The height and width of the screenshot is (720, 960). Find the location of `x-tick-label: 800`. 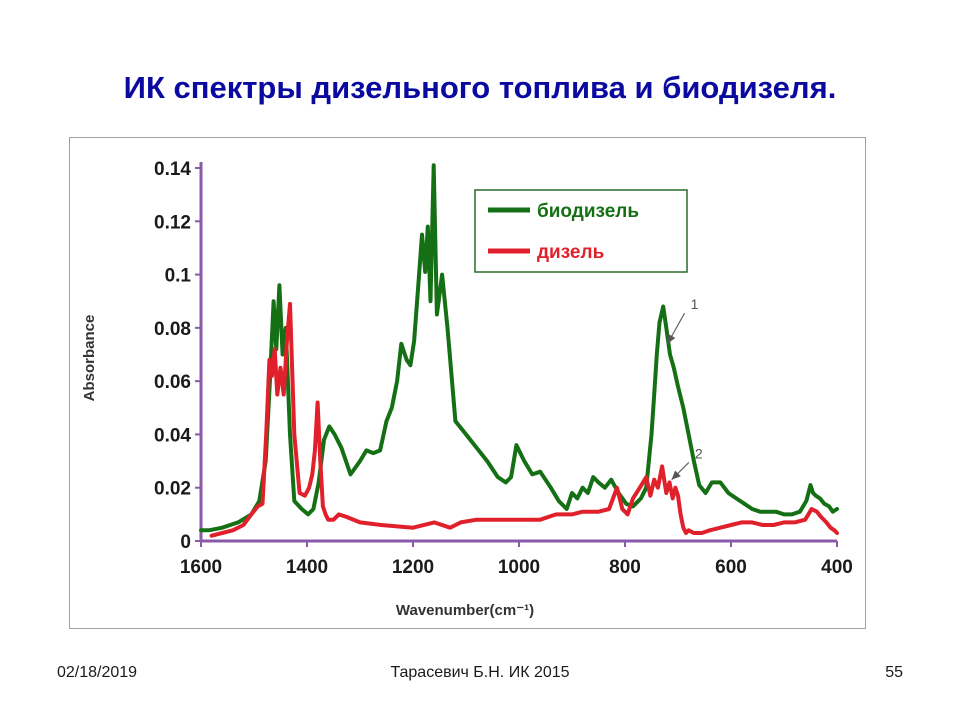

x-tick-label: 800 is located at coordinates (625, 567).